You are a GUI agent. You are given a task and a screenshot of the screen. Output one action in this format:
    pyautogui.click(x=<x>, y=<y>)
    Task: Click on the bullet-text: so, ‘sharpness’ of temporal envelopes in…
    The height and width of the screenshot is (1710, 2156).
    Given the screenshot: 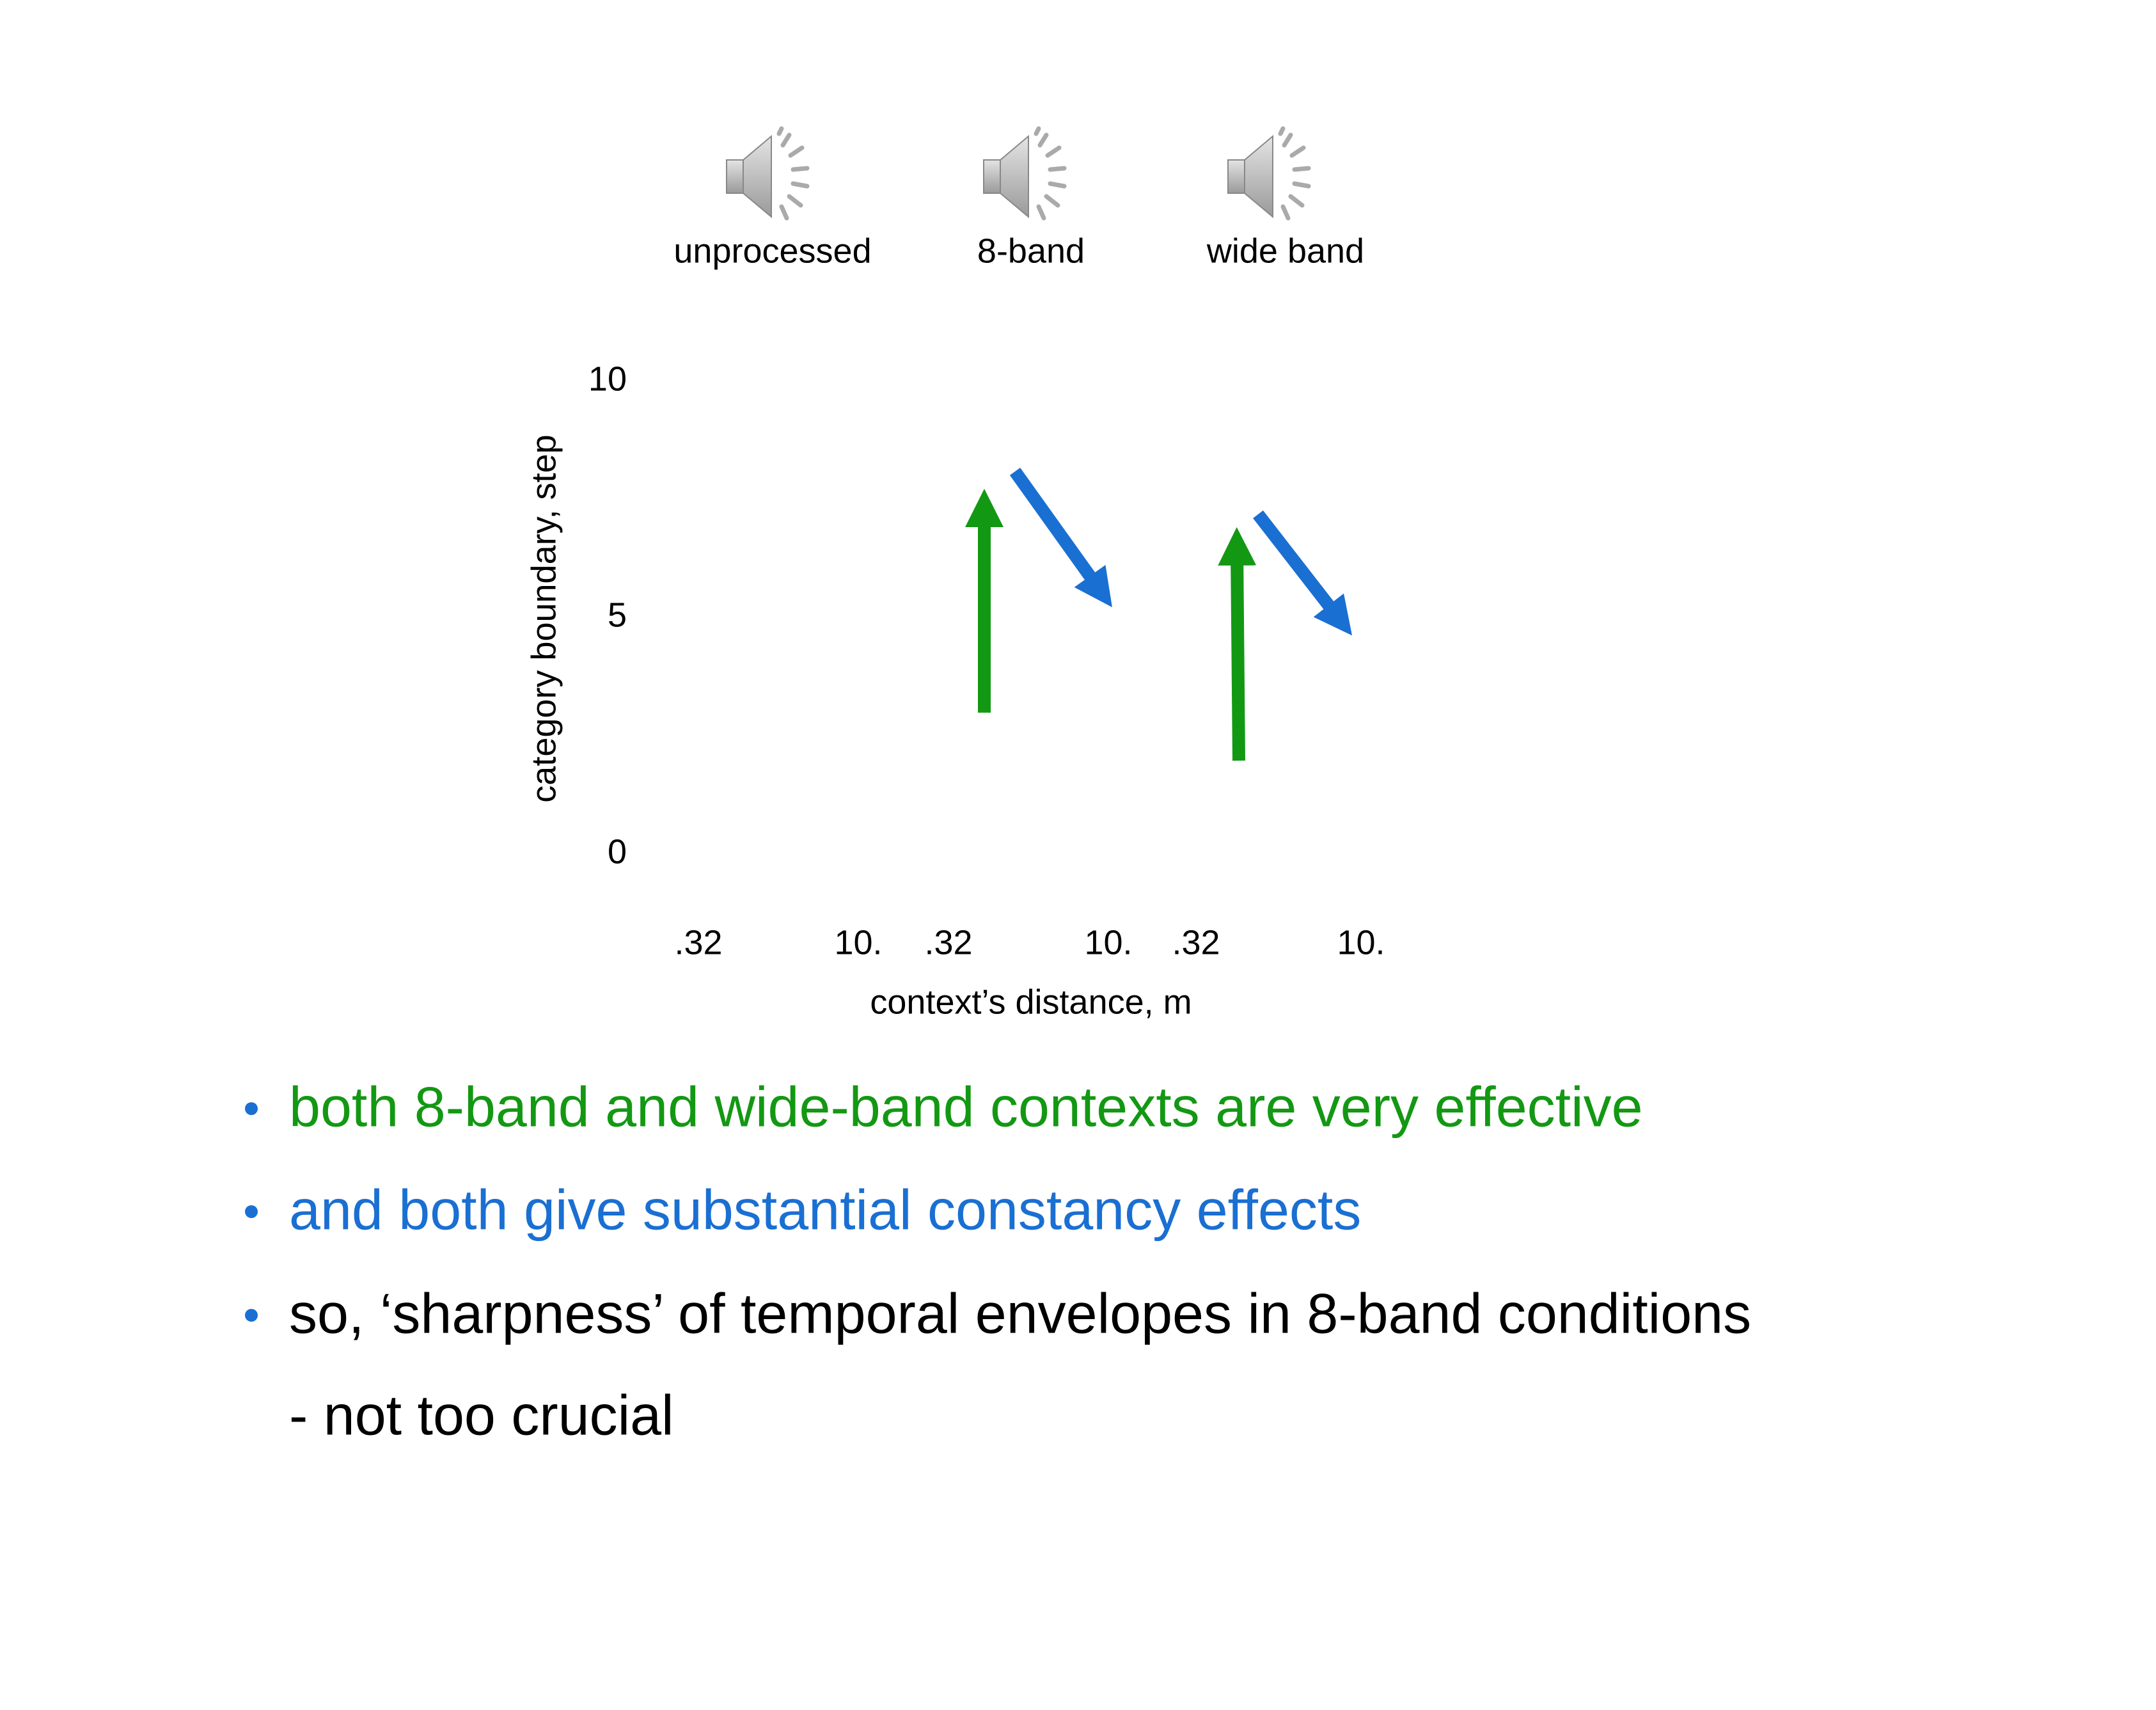 What is the action you would take?
    pyautogui.click(x=1020, y=1313)
    